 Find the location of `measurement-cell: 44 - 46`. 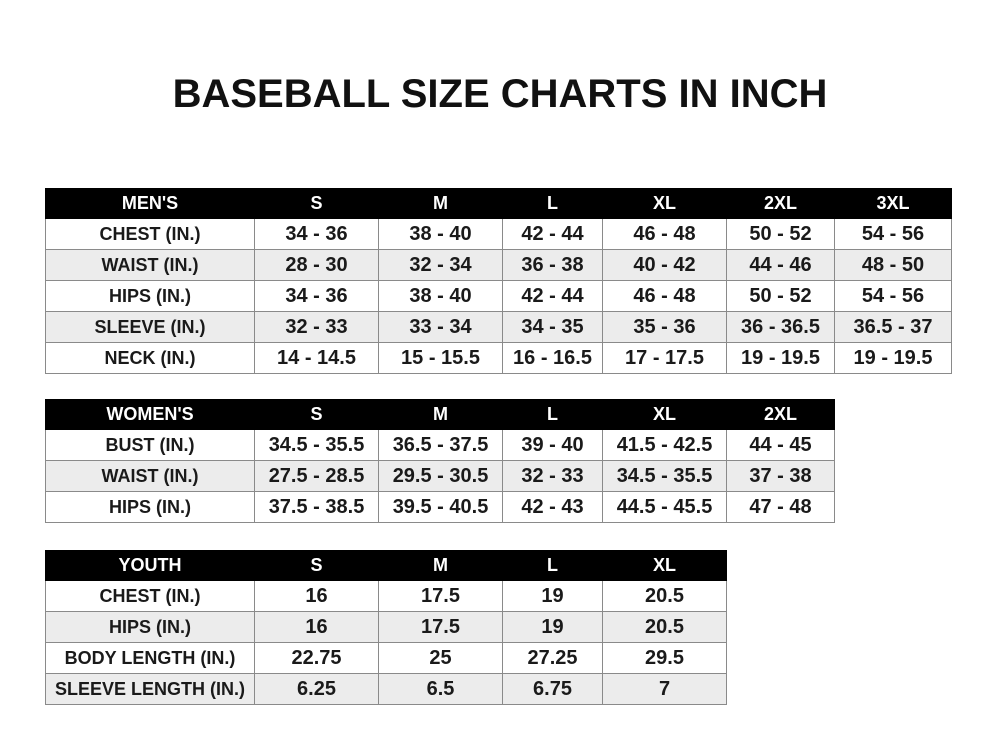

measurement-cell: 44 - 46 is located at coordinates (780, 265).